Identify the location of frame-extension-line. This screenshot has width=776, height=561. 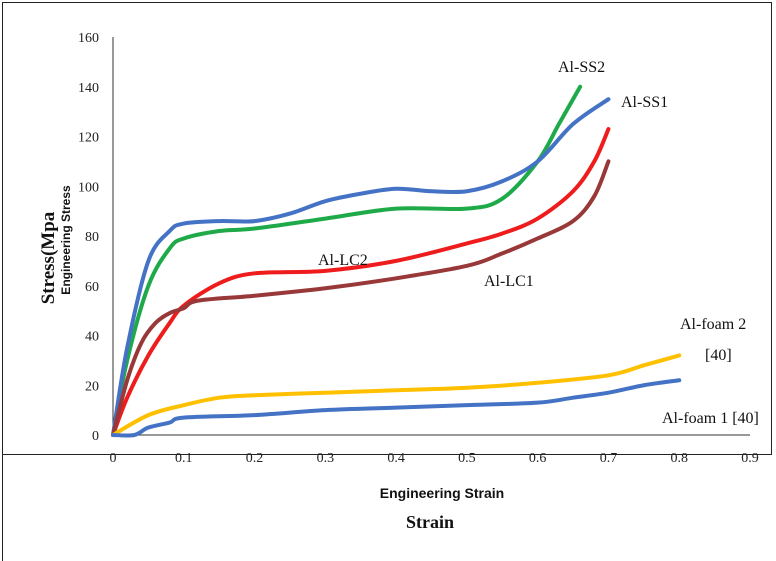
(2, 508).